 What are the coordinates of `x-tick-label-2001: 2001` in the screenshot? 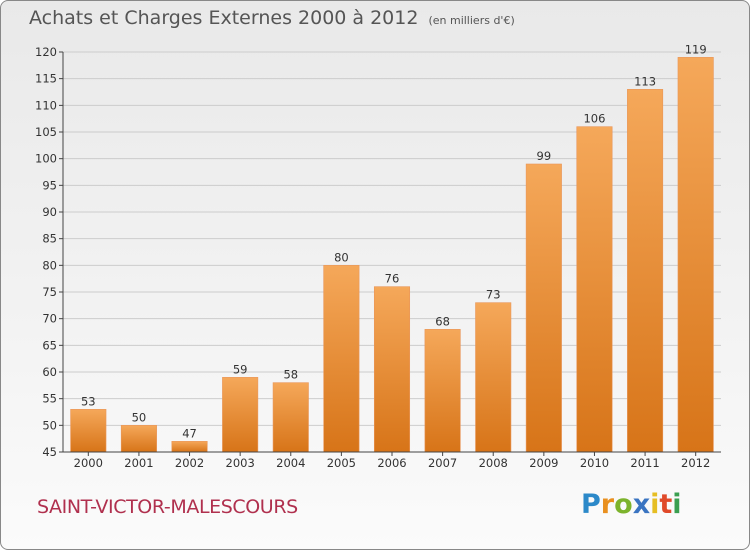 It's located at (138, 463).